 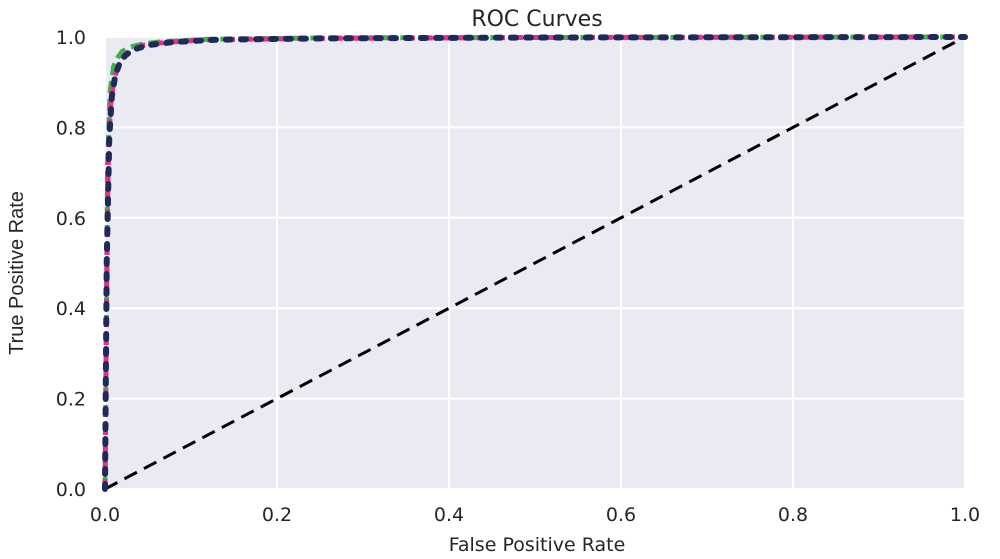 I want to click on x-tick-label: 0.2, so click(x=277, y=515).